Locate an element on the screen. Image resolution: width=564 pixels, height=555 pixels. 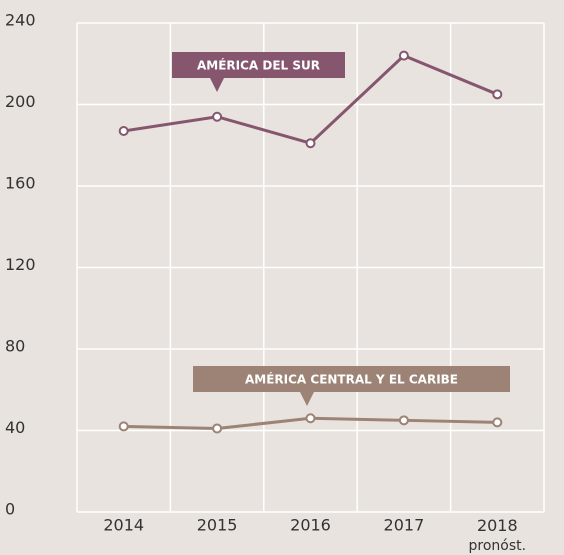
x-tick-label: 2016 is located at coordinates (310, 525).